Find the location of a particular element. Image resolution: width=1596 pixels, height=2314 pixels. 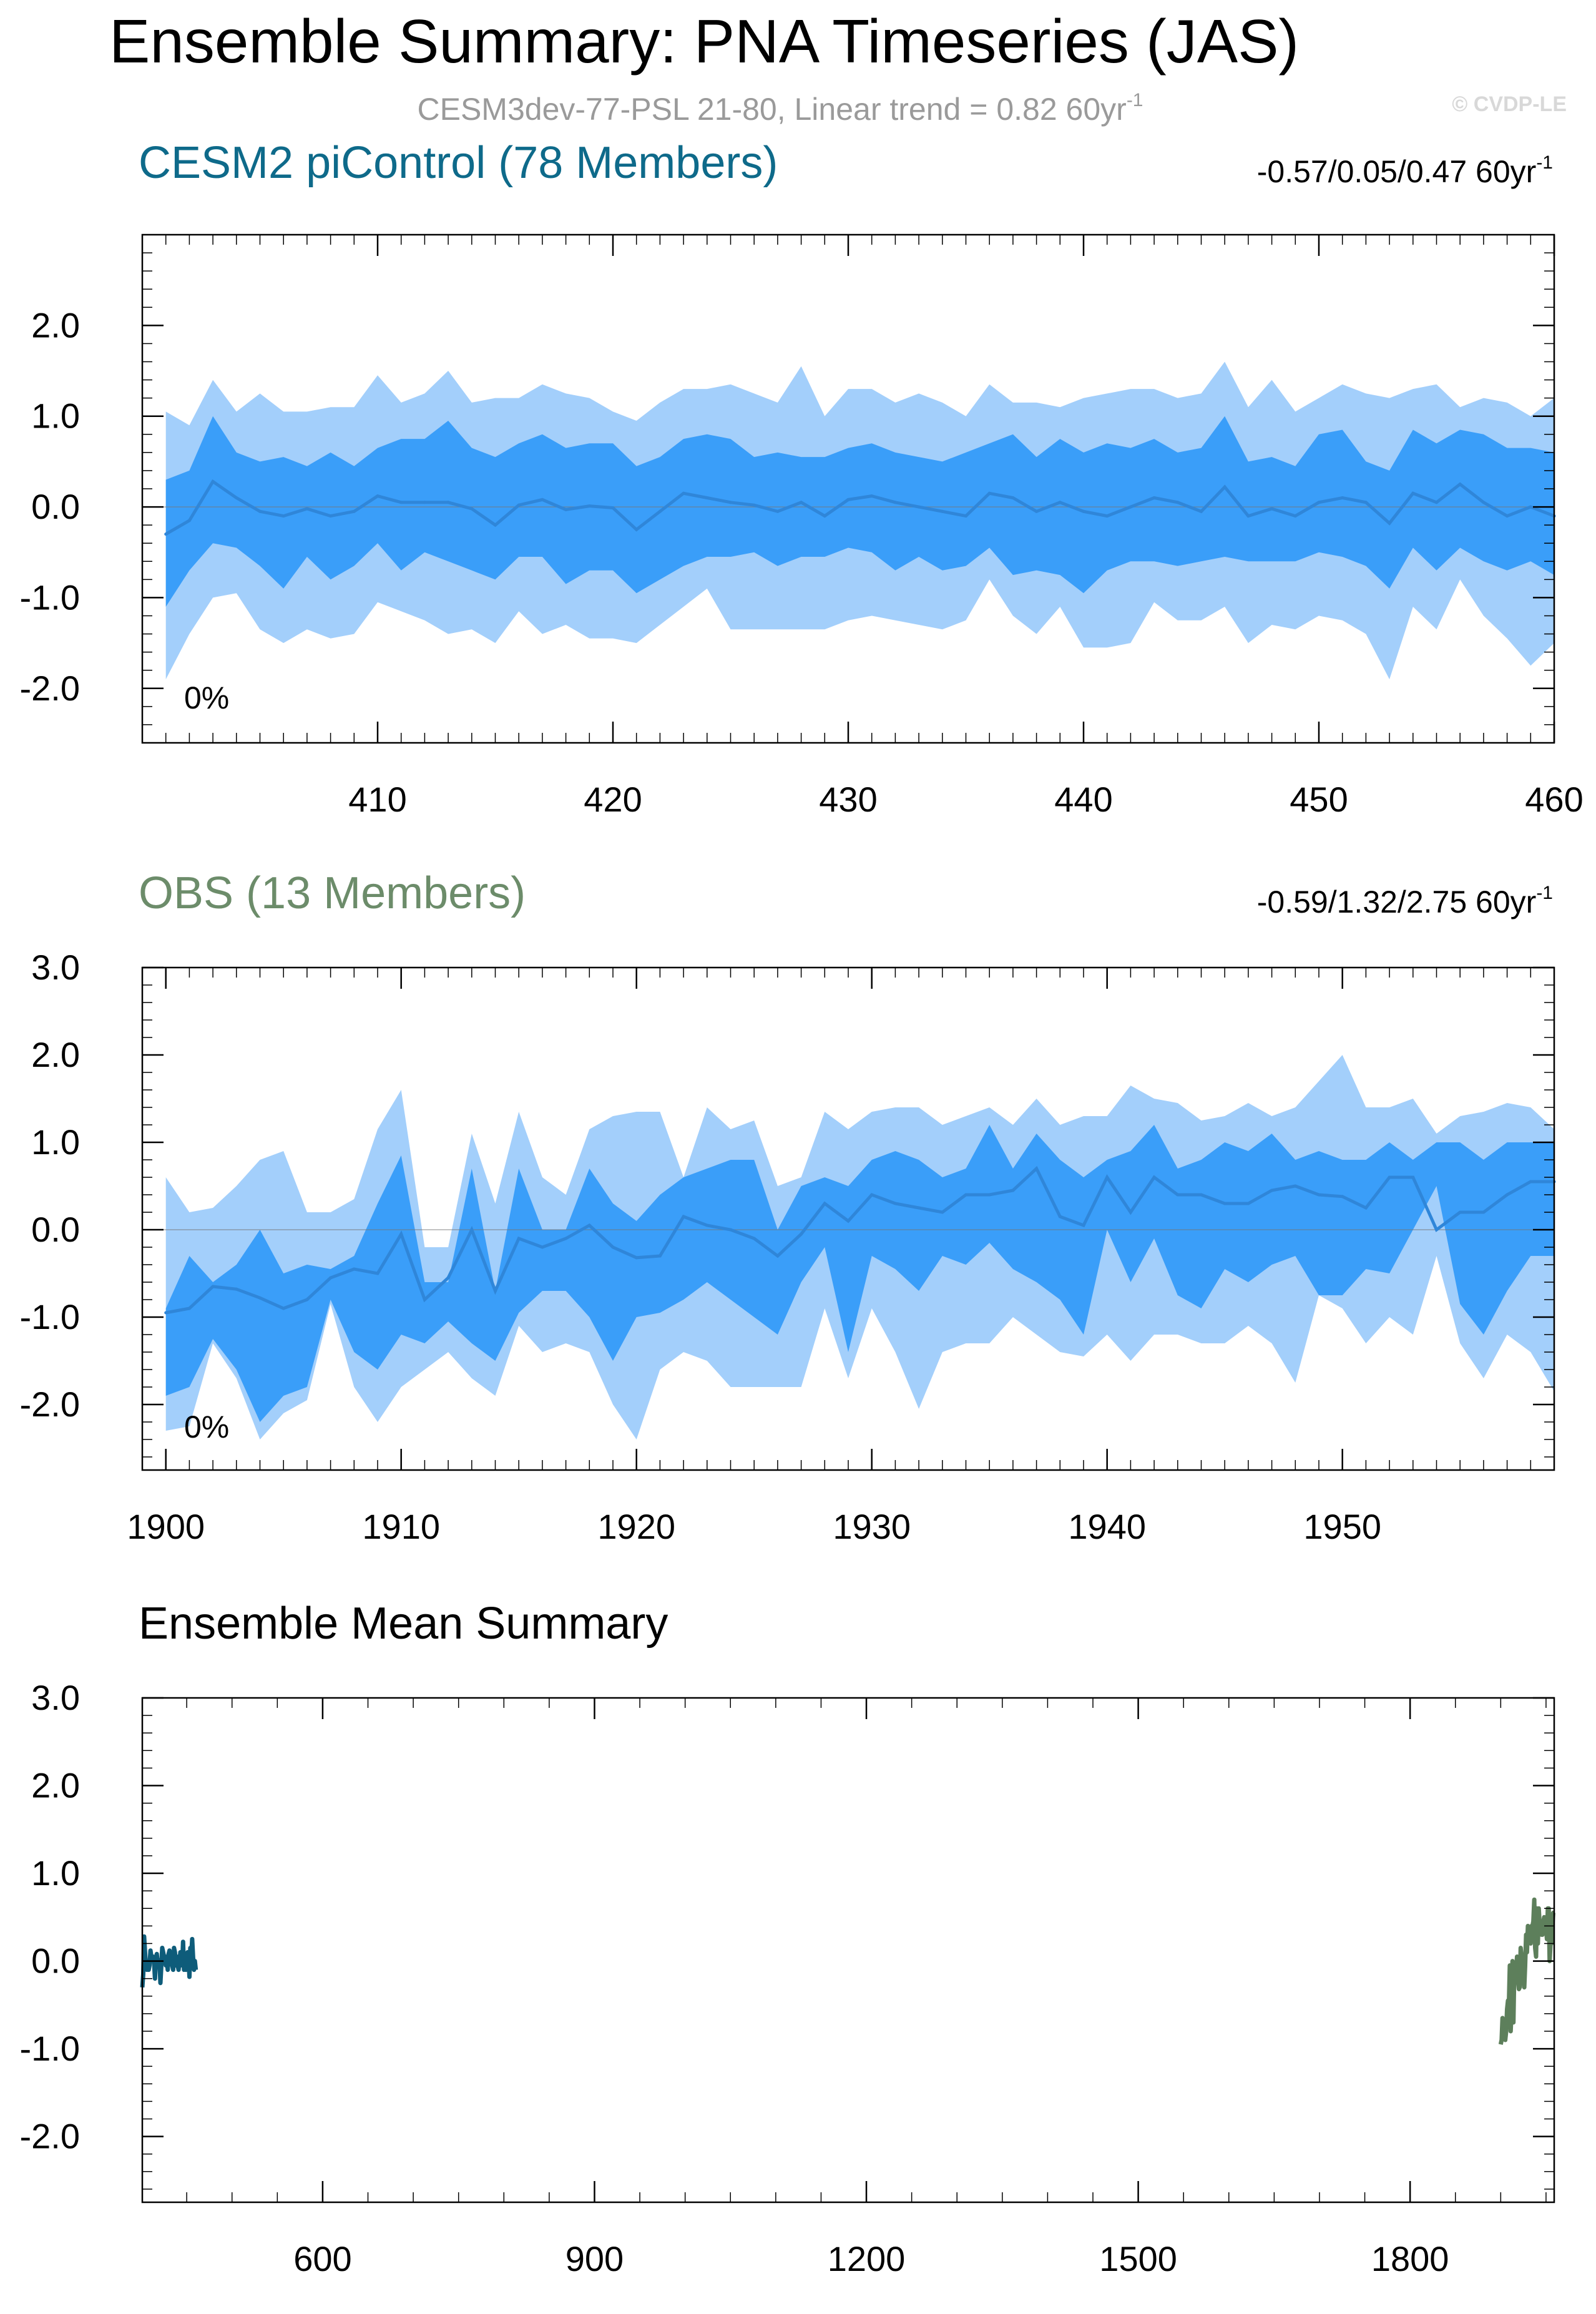

x-tick-label: 1200 is located at coordinates (867, 2258).